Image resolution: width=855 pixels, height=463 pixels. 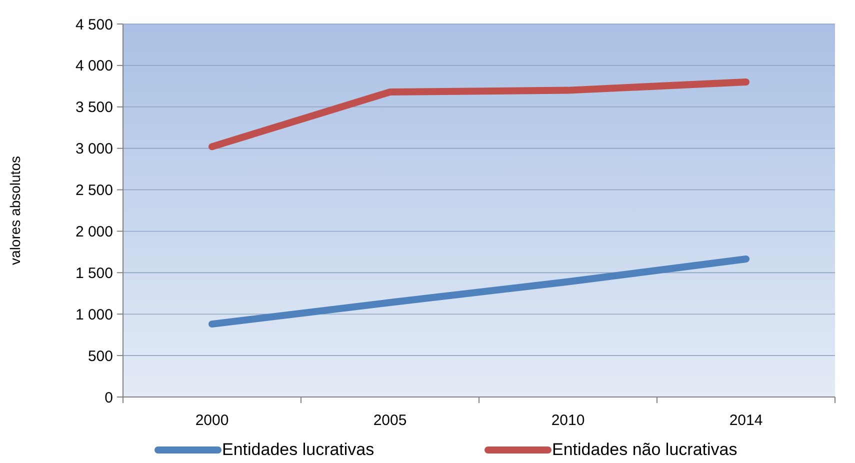 What do you see at coordinates (94, 273) in the screenshot?
I see `y-tick-label: 1 500` at bounding box center [94, 273].